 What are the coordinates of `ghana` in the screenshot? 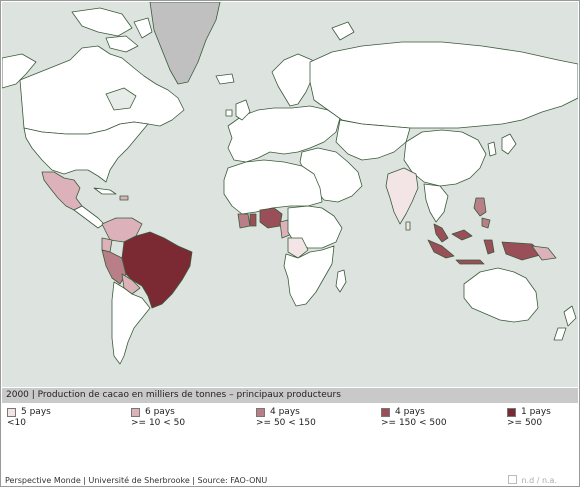 It's located at (253, 220).